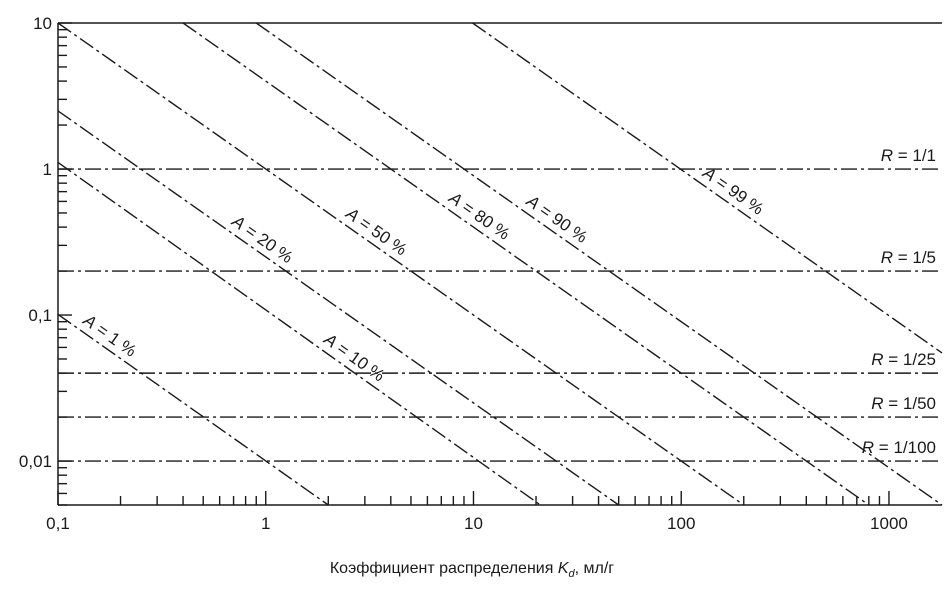 The width and height of the screenshot is (944, 590). I want to click on x-axis-label-symbol: K, so click(563, 568).